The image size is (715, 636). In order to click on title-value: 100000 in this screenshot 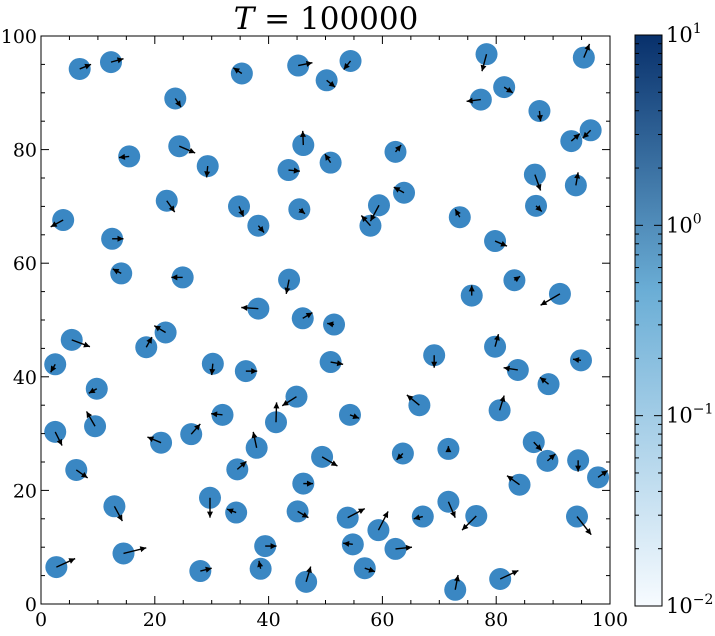, I will do `click(359, 19)`.